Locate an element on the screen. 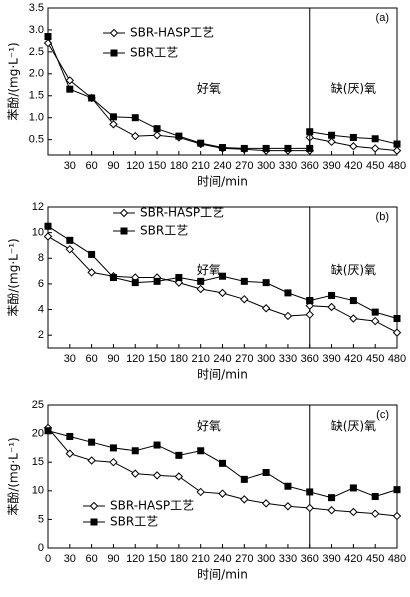 The width and height of the screenshot is (410, 597). x-tick-label: 210 is located at coordinates (201, 359).